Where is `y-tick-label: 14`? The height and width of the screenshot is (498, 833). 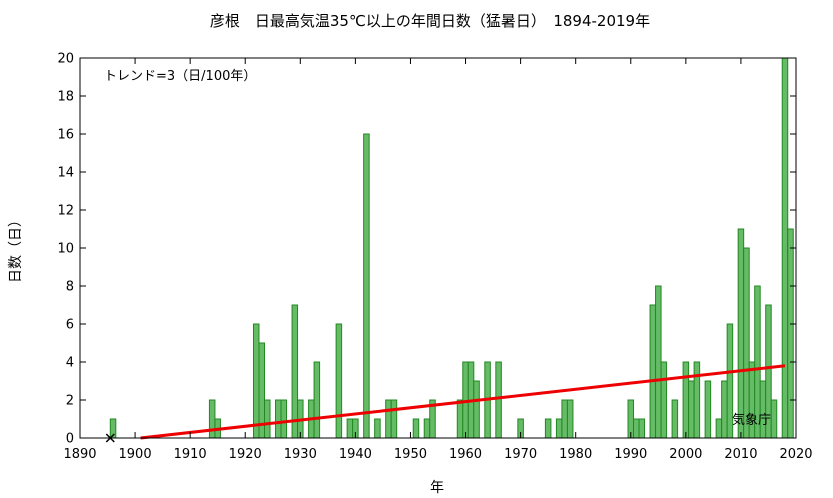
y-tick-label: 14 is located at coordinates (65, 173).